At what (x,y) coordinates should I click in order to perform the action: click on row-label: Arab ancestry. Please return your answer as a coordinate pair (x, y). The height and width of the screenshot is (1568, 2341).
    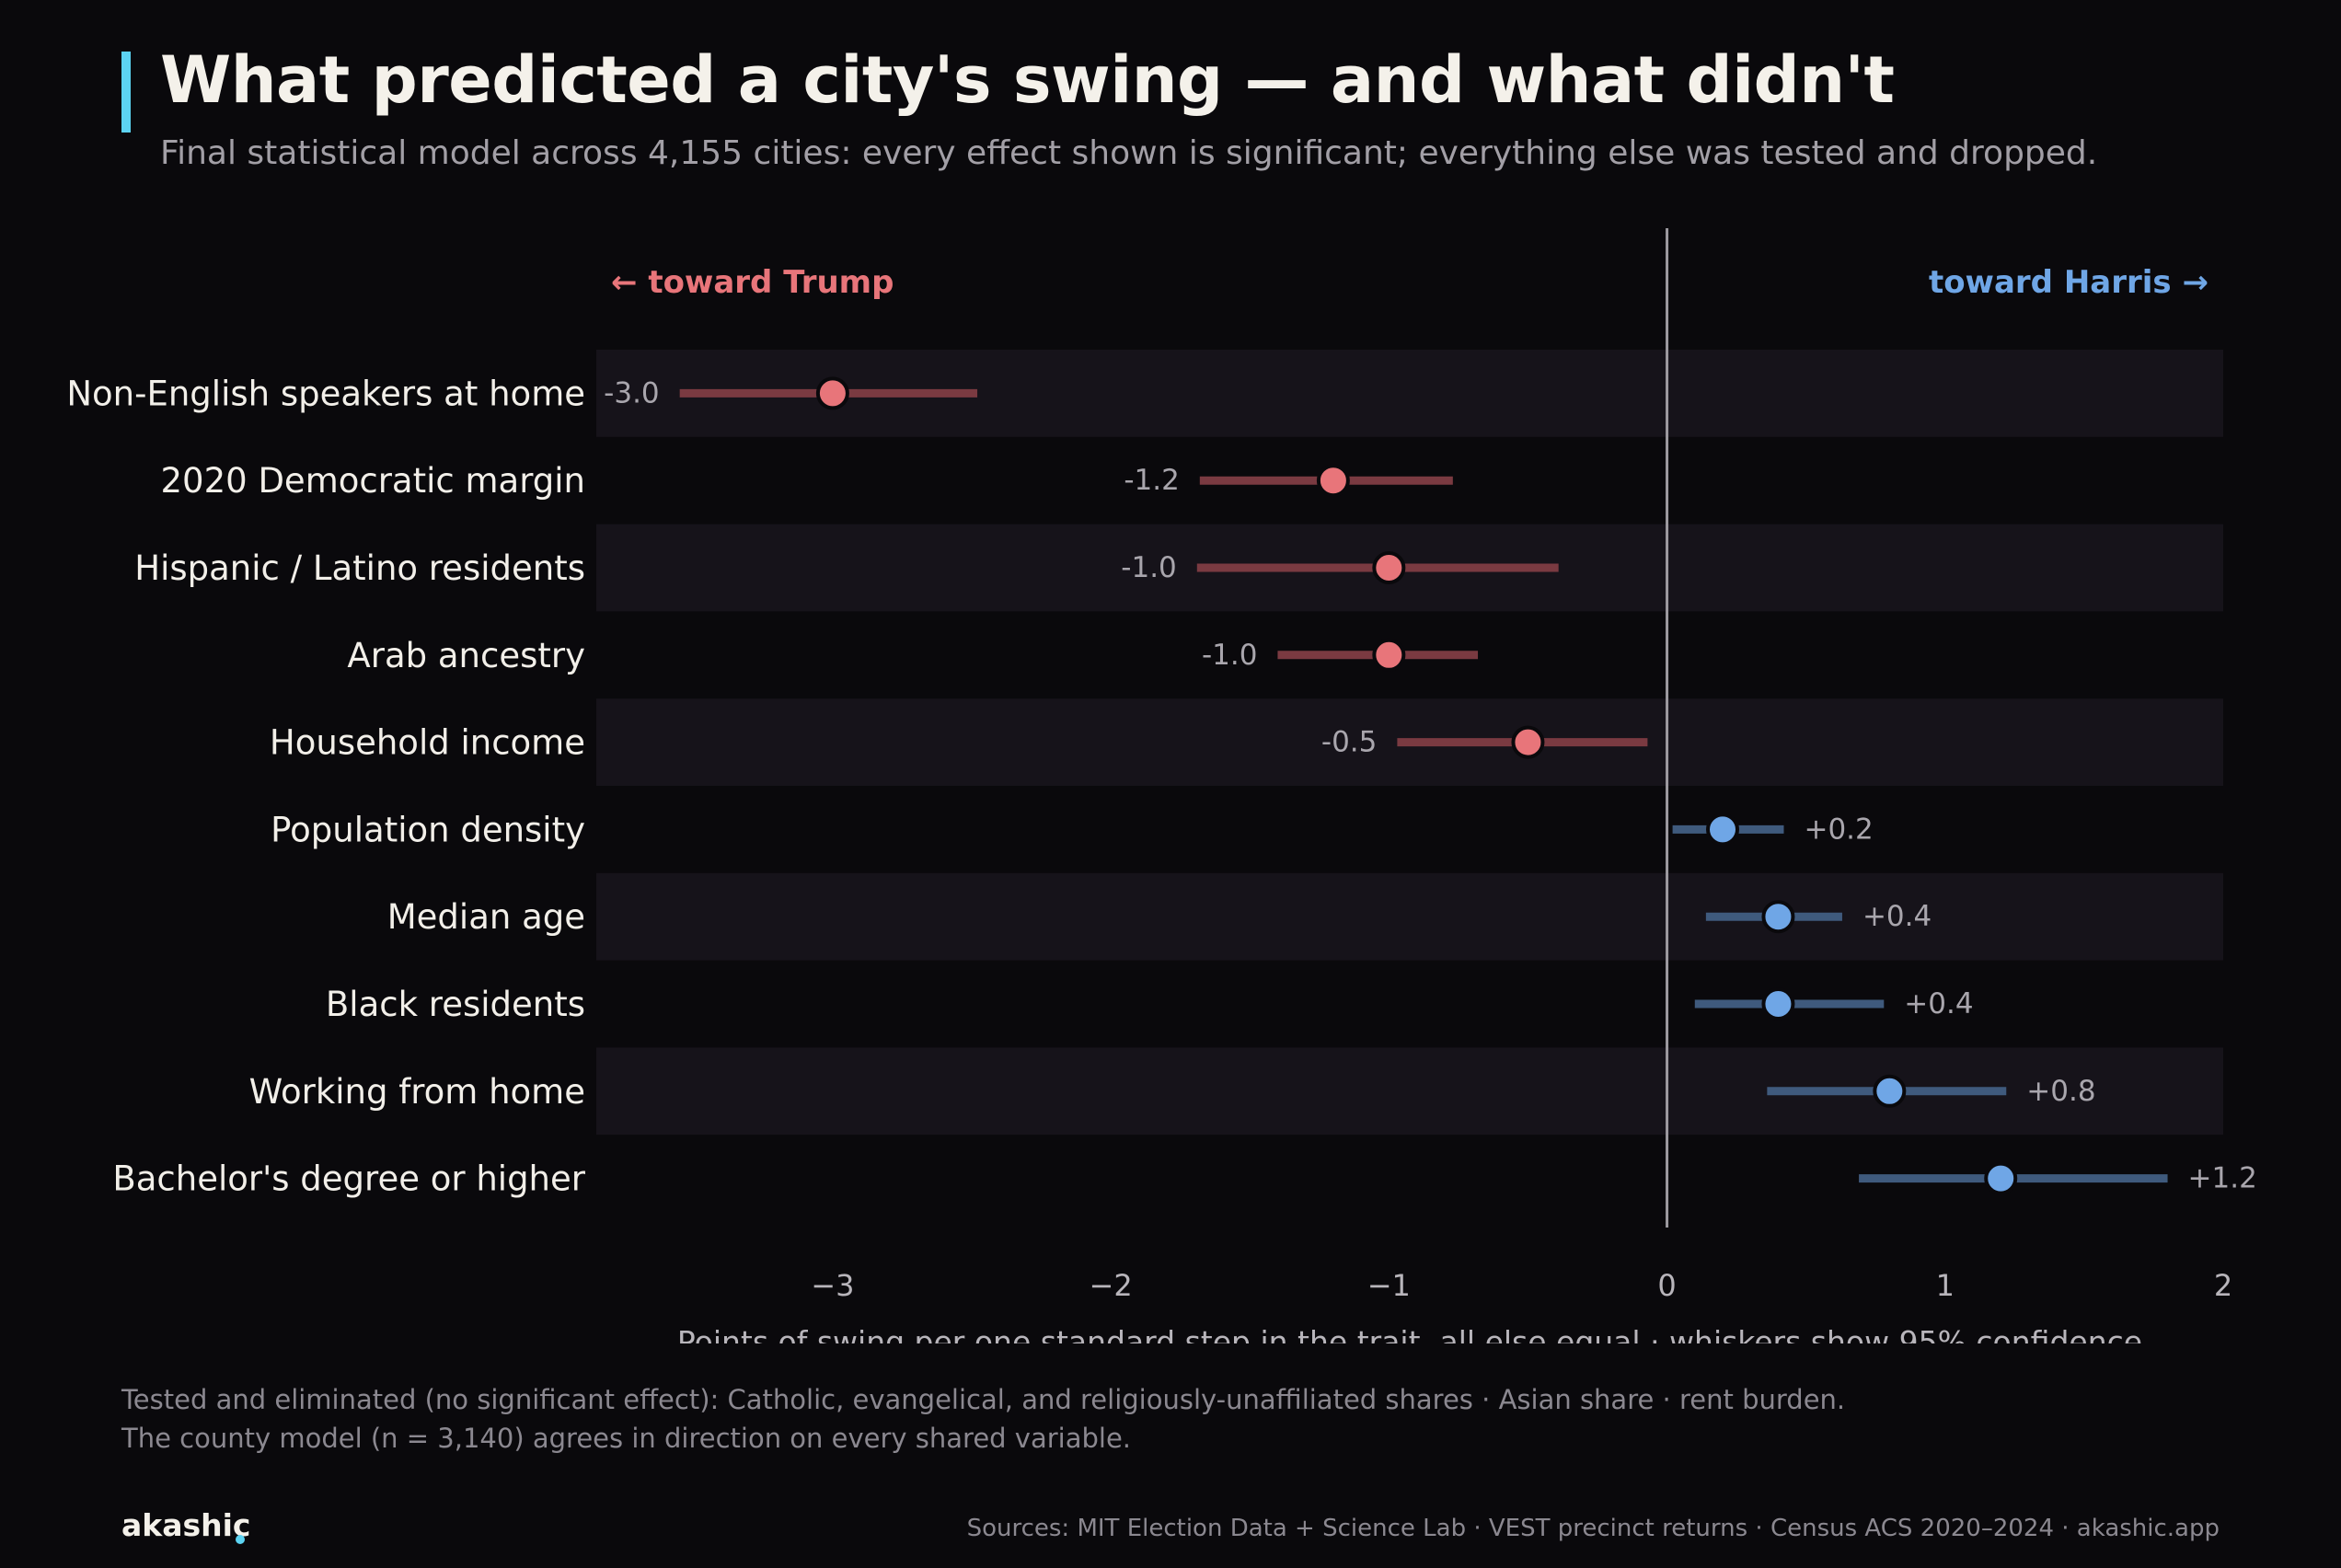
    Looking at the image, I should click on (466, 655).